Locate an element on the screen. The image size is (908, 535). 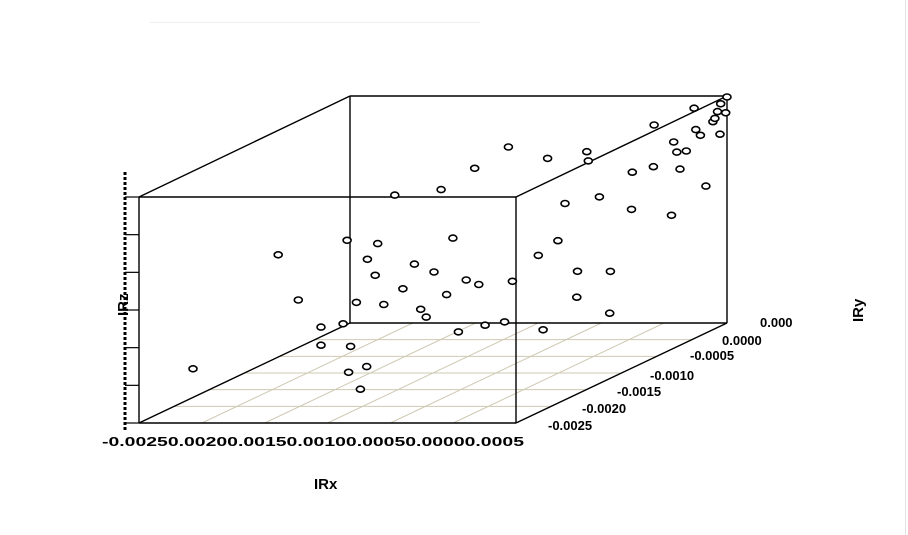
y-tick-label: -0.0005 is located at coordinates (712, 355).